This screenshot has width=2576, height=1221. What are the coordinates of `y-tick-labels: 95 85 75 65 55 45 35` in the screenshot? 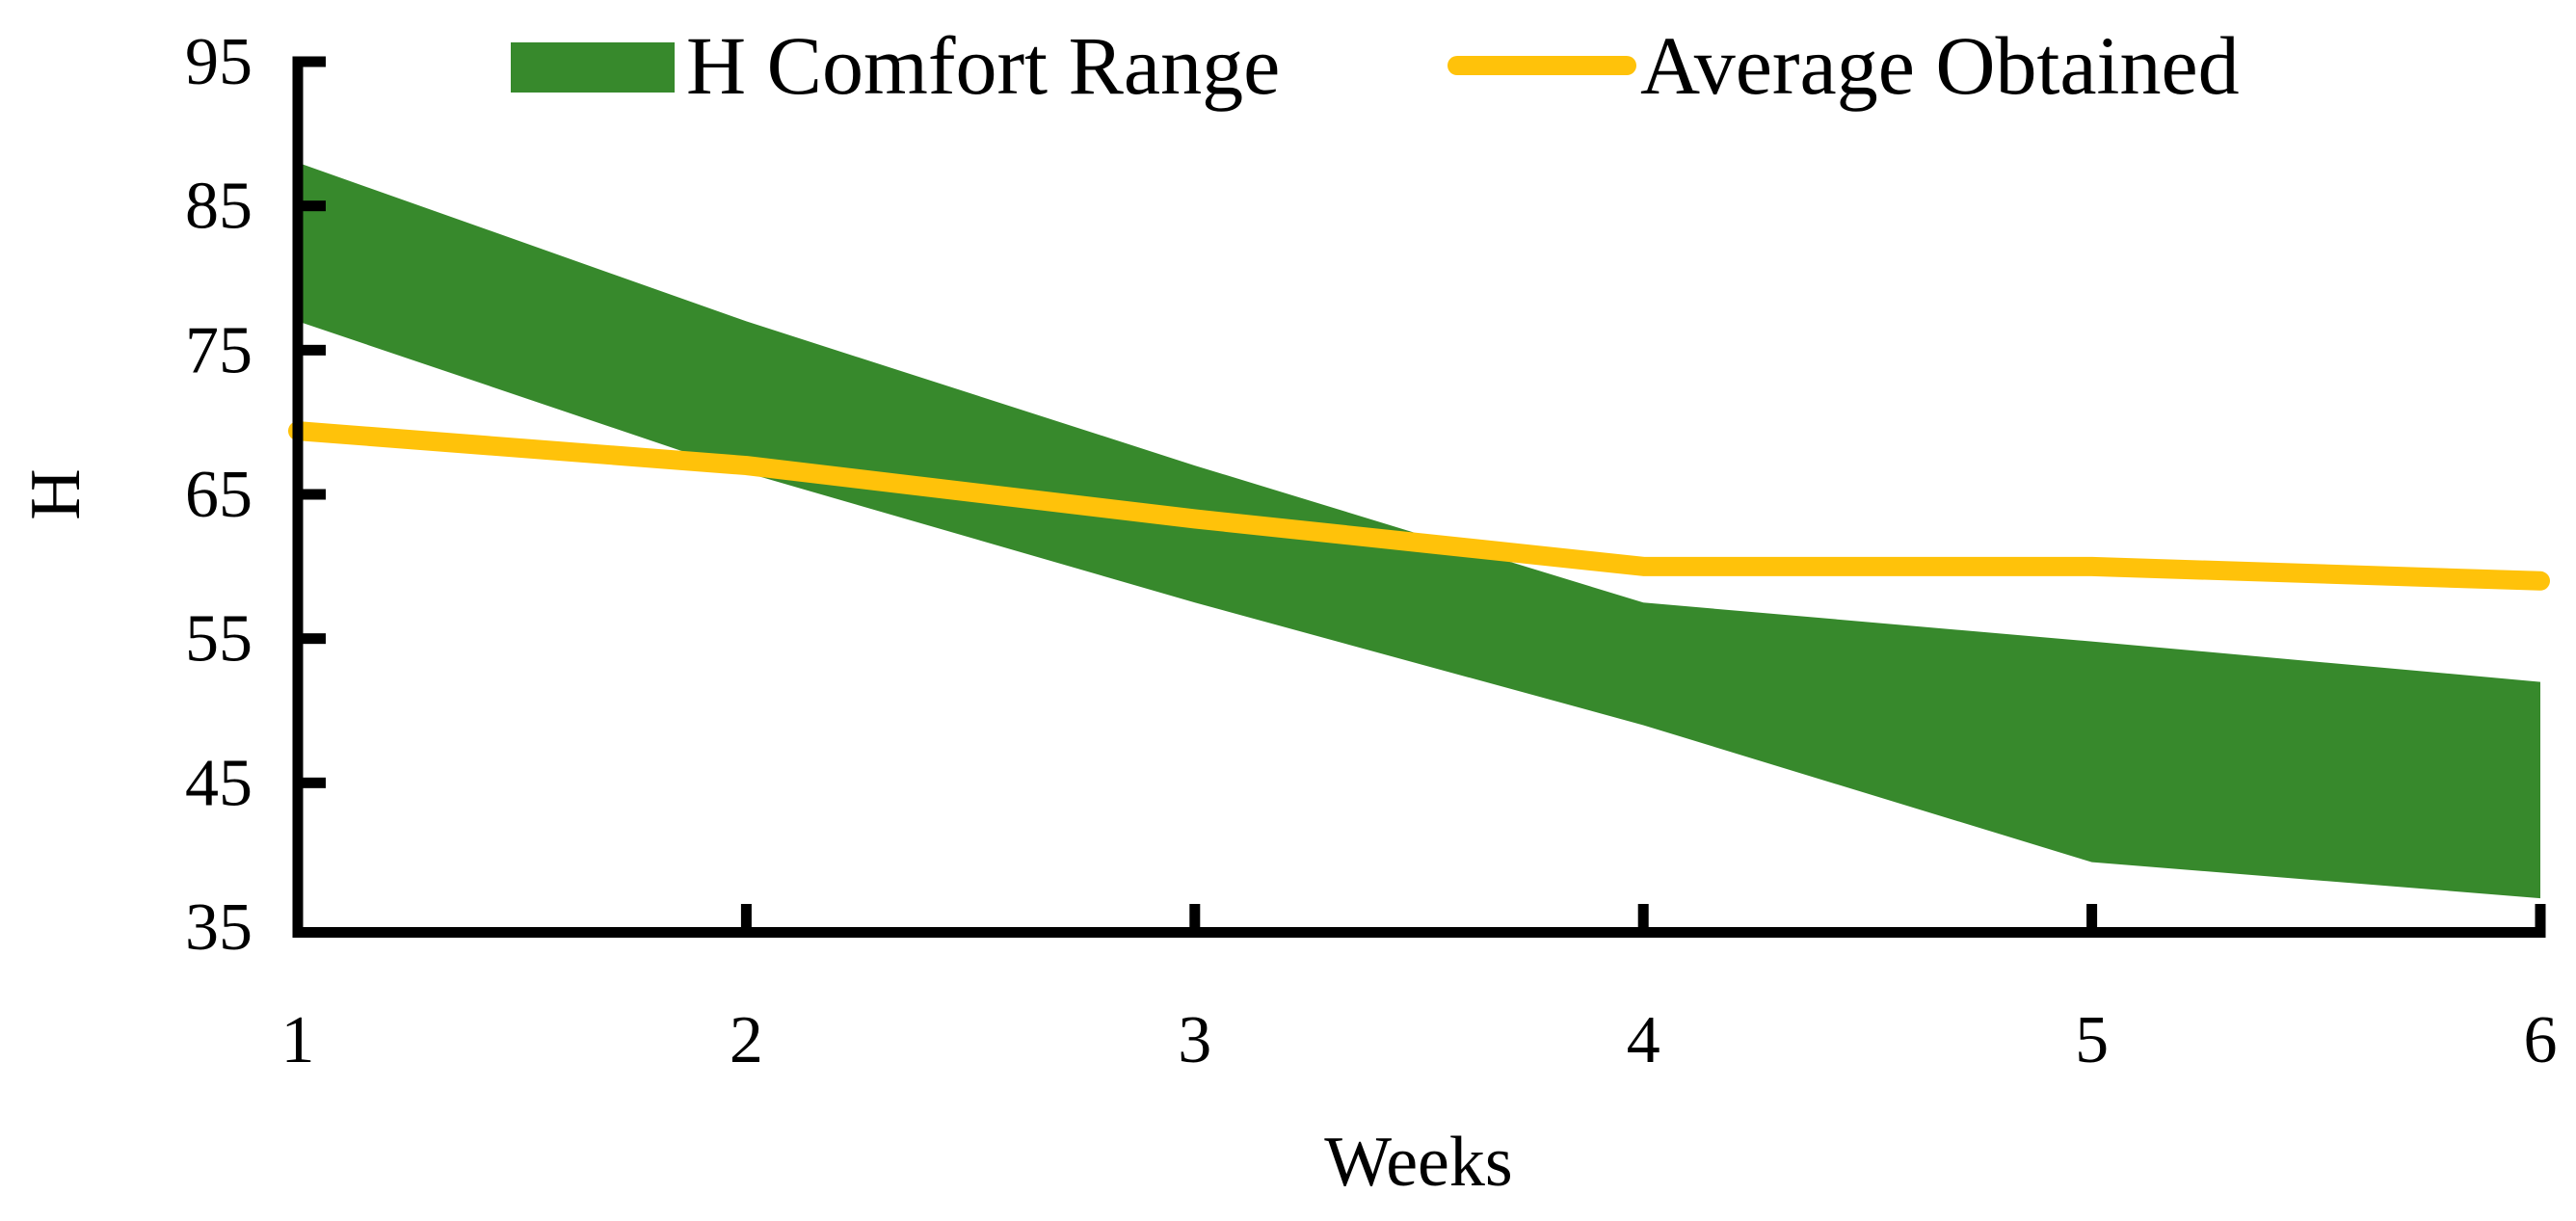 It's located at (218, 495).